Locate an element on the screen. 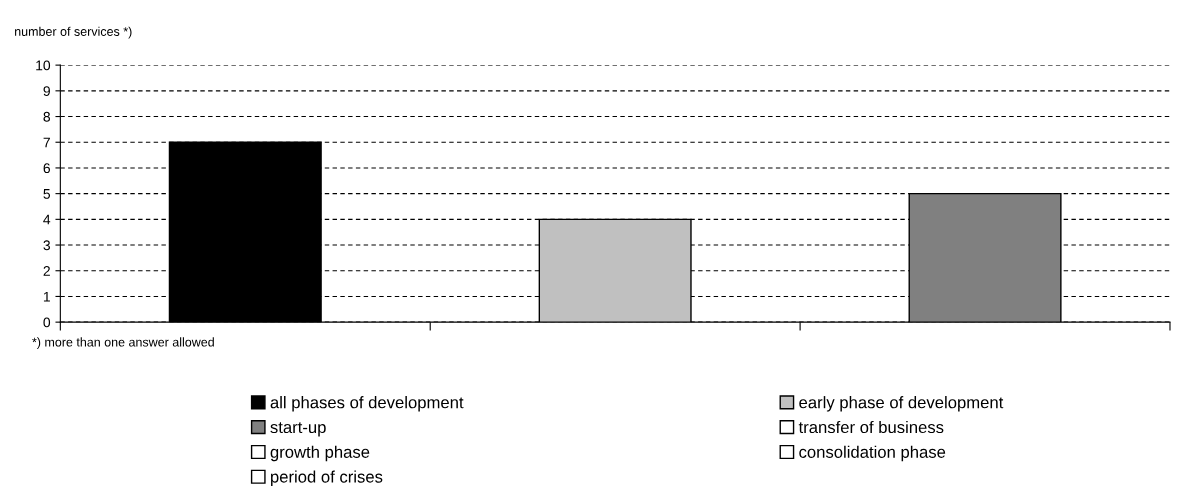 The width and height of the screenshot is (1183, 501). legend-label: transfer of business is located at coordinates (871, 427).